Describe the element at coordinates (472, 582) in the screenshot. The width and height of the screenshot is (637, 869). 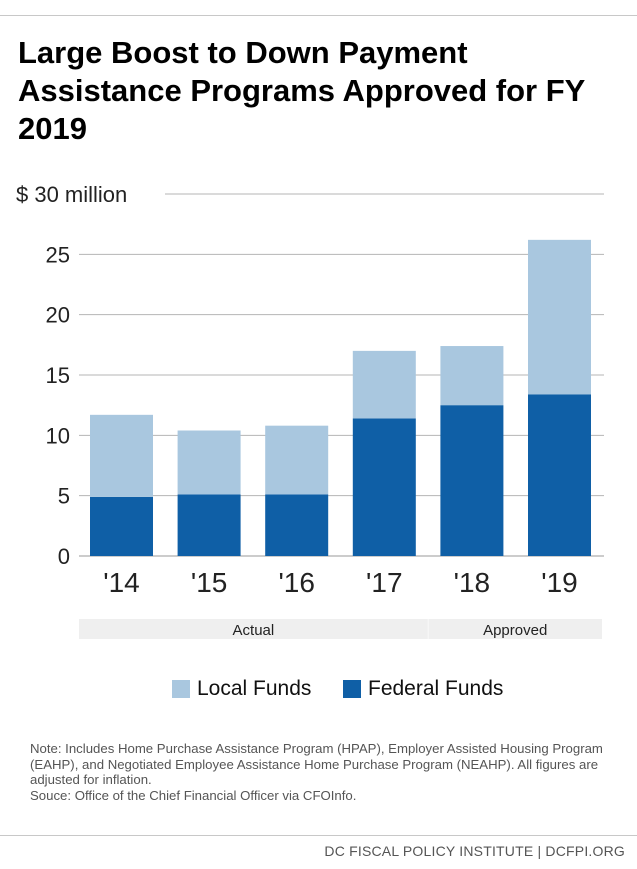
I see `x-tick-label-5: '18` at that location.